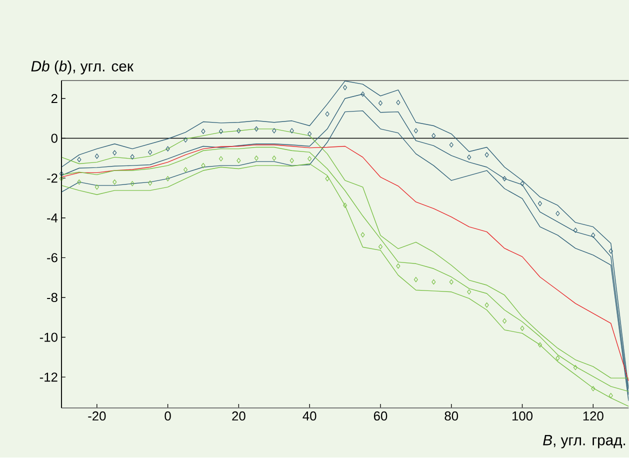 Image resolution: width=629 pixels, height=458 pixels. Describe the element at coordinates (584, 441) in the screenshot. I see `x-axis-title: B, угл. град.` at that location.